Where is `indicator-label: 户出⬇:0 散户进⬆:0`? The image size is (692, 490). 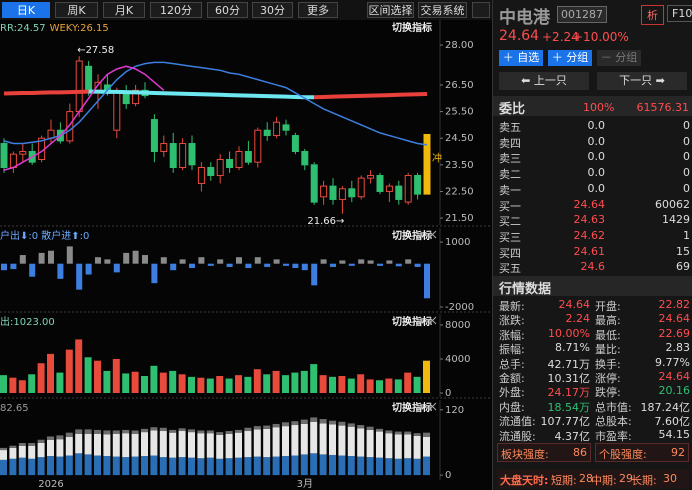
indicator-label: 户出⬇:0 散户进⬆:0 is located at coordinates (44, 235).